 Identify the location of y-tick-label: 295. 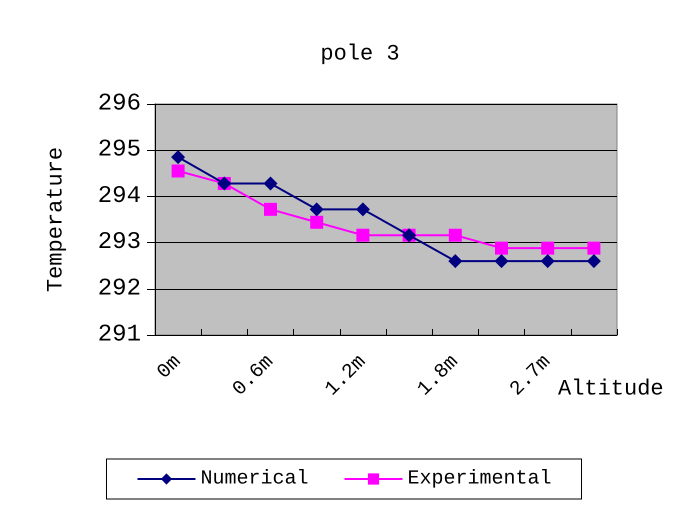
(119, 150).